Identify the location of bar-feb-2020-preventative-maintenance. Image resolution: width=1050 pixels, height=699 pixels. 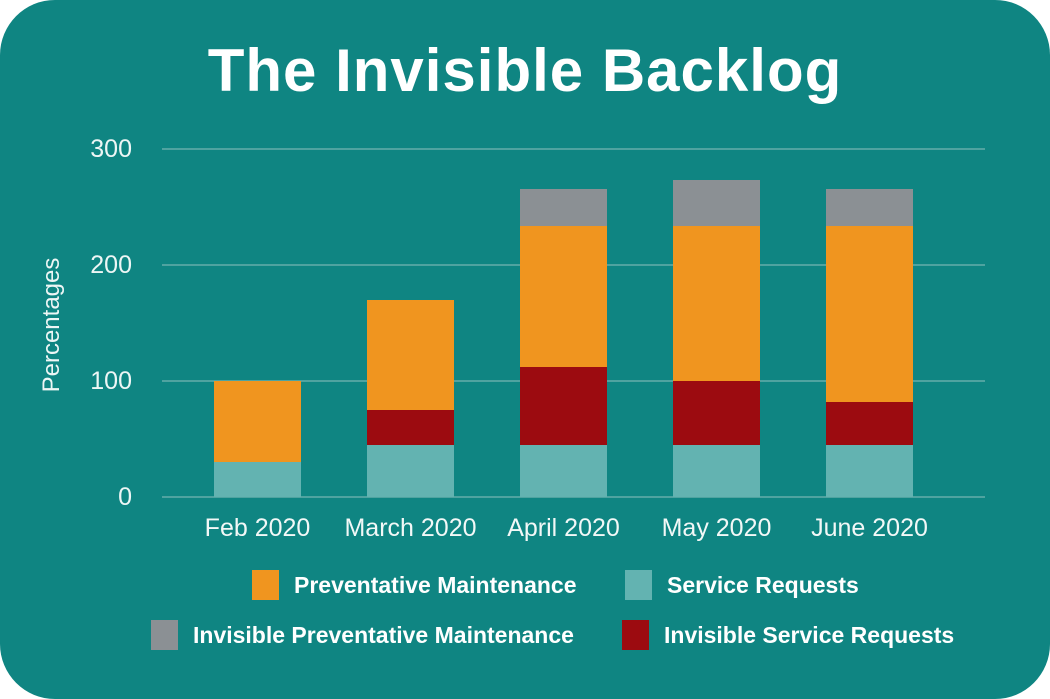
(257, 422).